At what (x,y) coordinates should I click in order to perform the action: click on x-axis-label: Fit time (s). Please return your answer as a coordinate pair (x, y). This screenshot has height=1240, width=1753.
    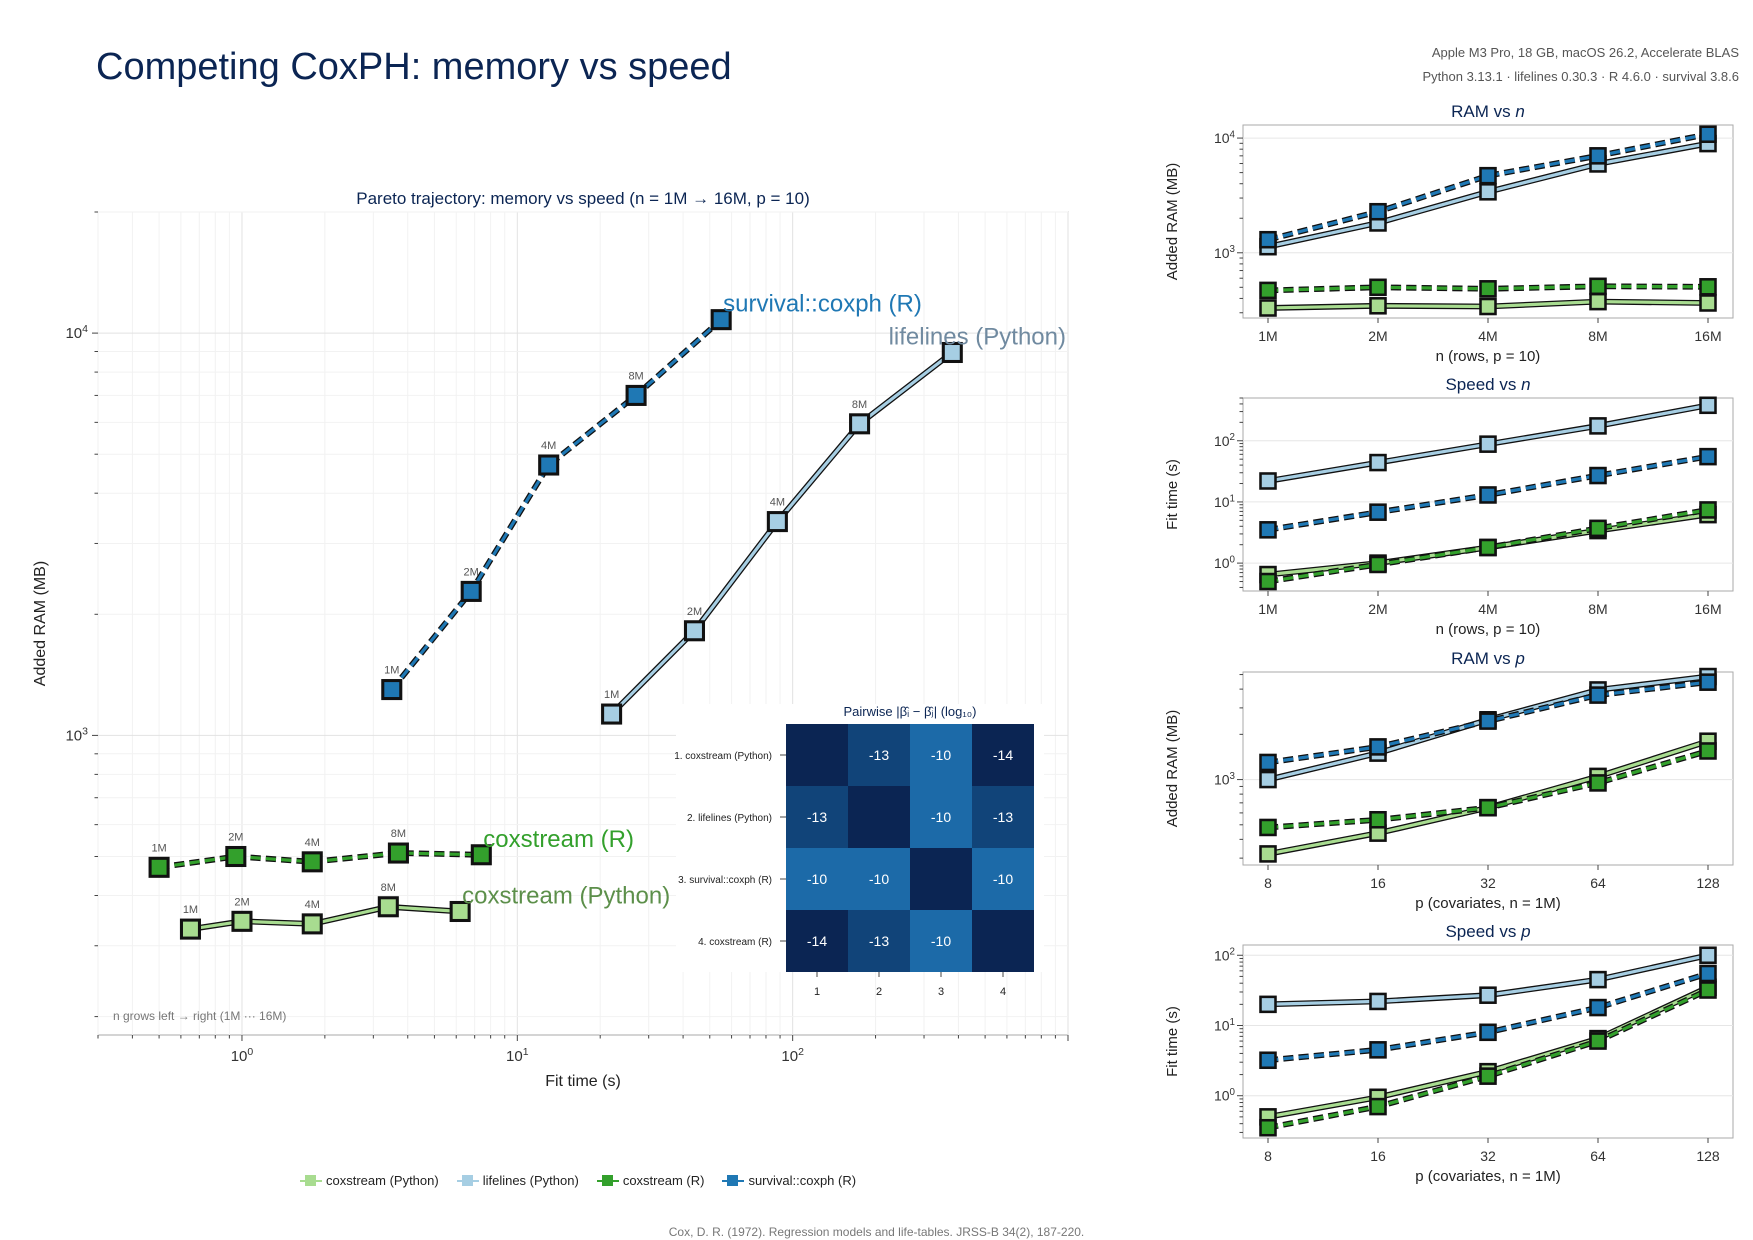
    Looking at the image, I should click on (583, 1081).